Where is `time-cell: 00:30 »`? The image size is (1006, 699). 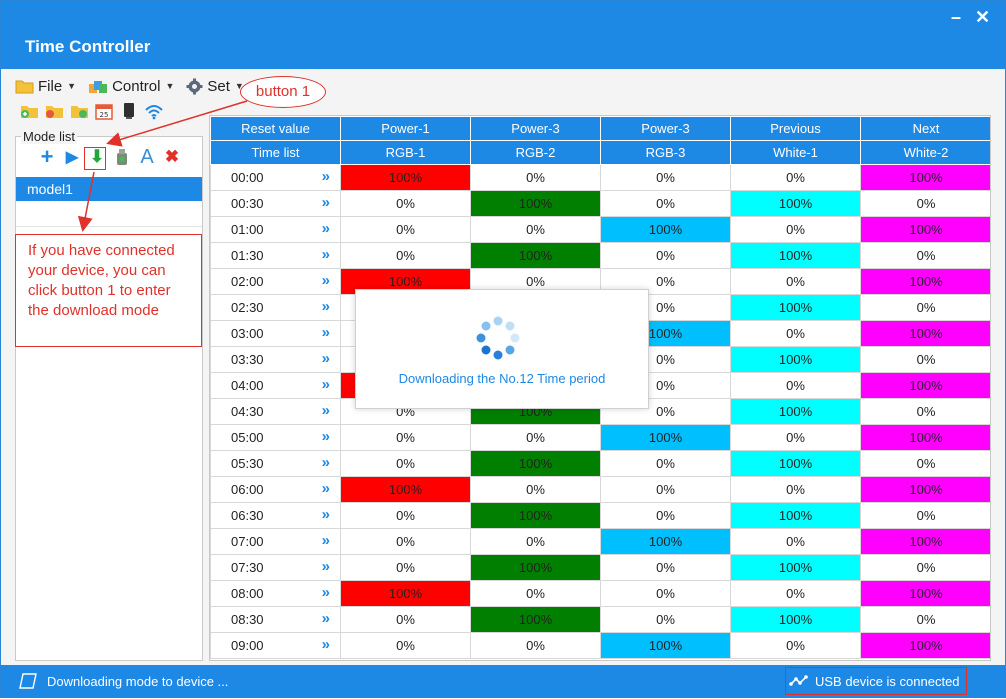
time-cell: 00:30 » is located at coordinates (275, 203).